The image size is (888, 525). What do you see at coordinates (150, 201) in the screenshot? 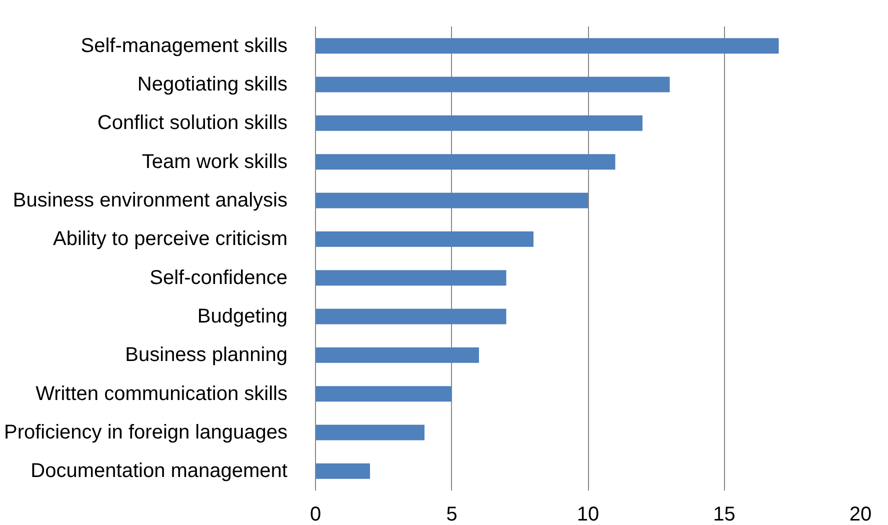
I see `y-tick-label: Business environment analysis` at bounding box center [150, 201].